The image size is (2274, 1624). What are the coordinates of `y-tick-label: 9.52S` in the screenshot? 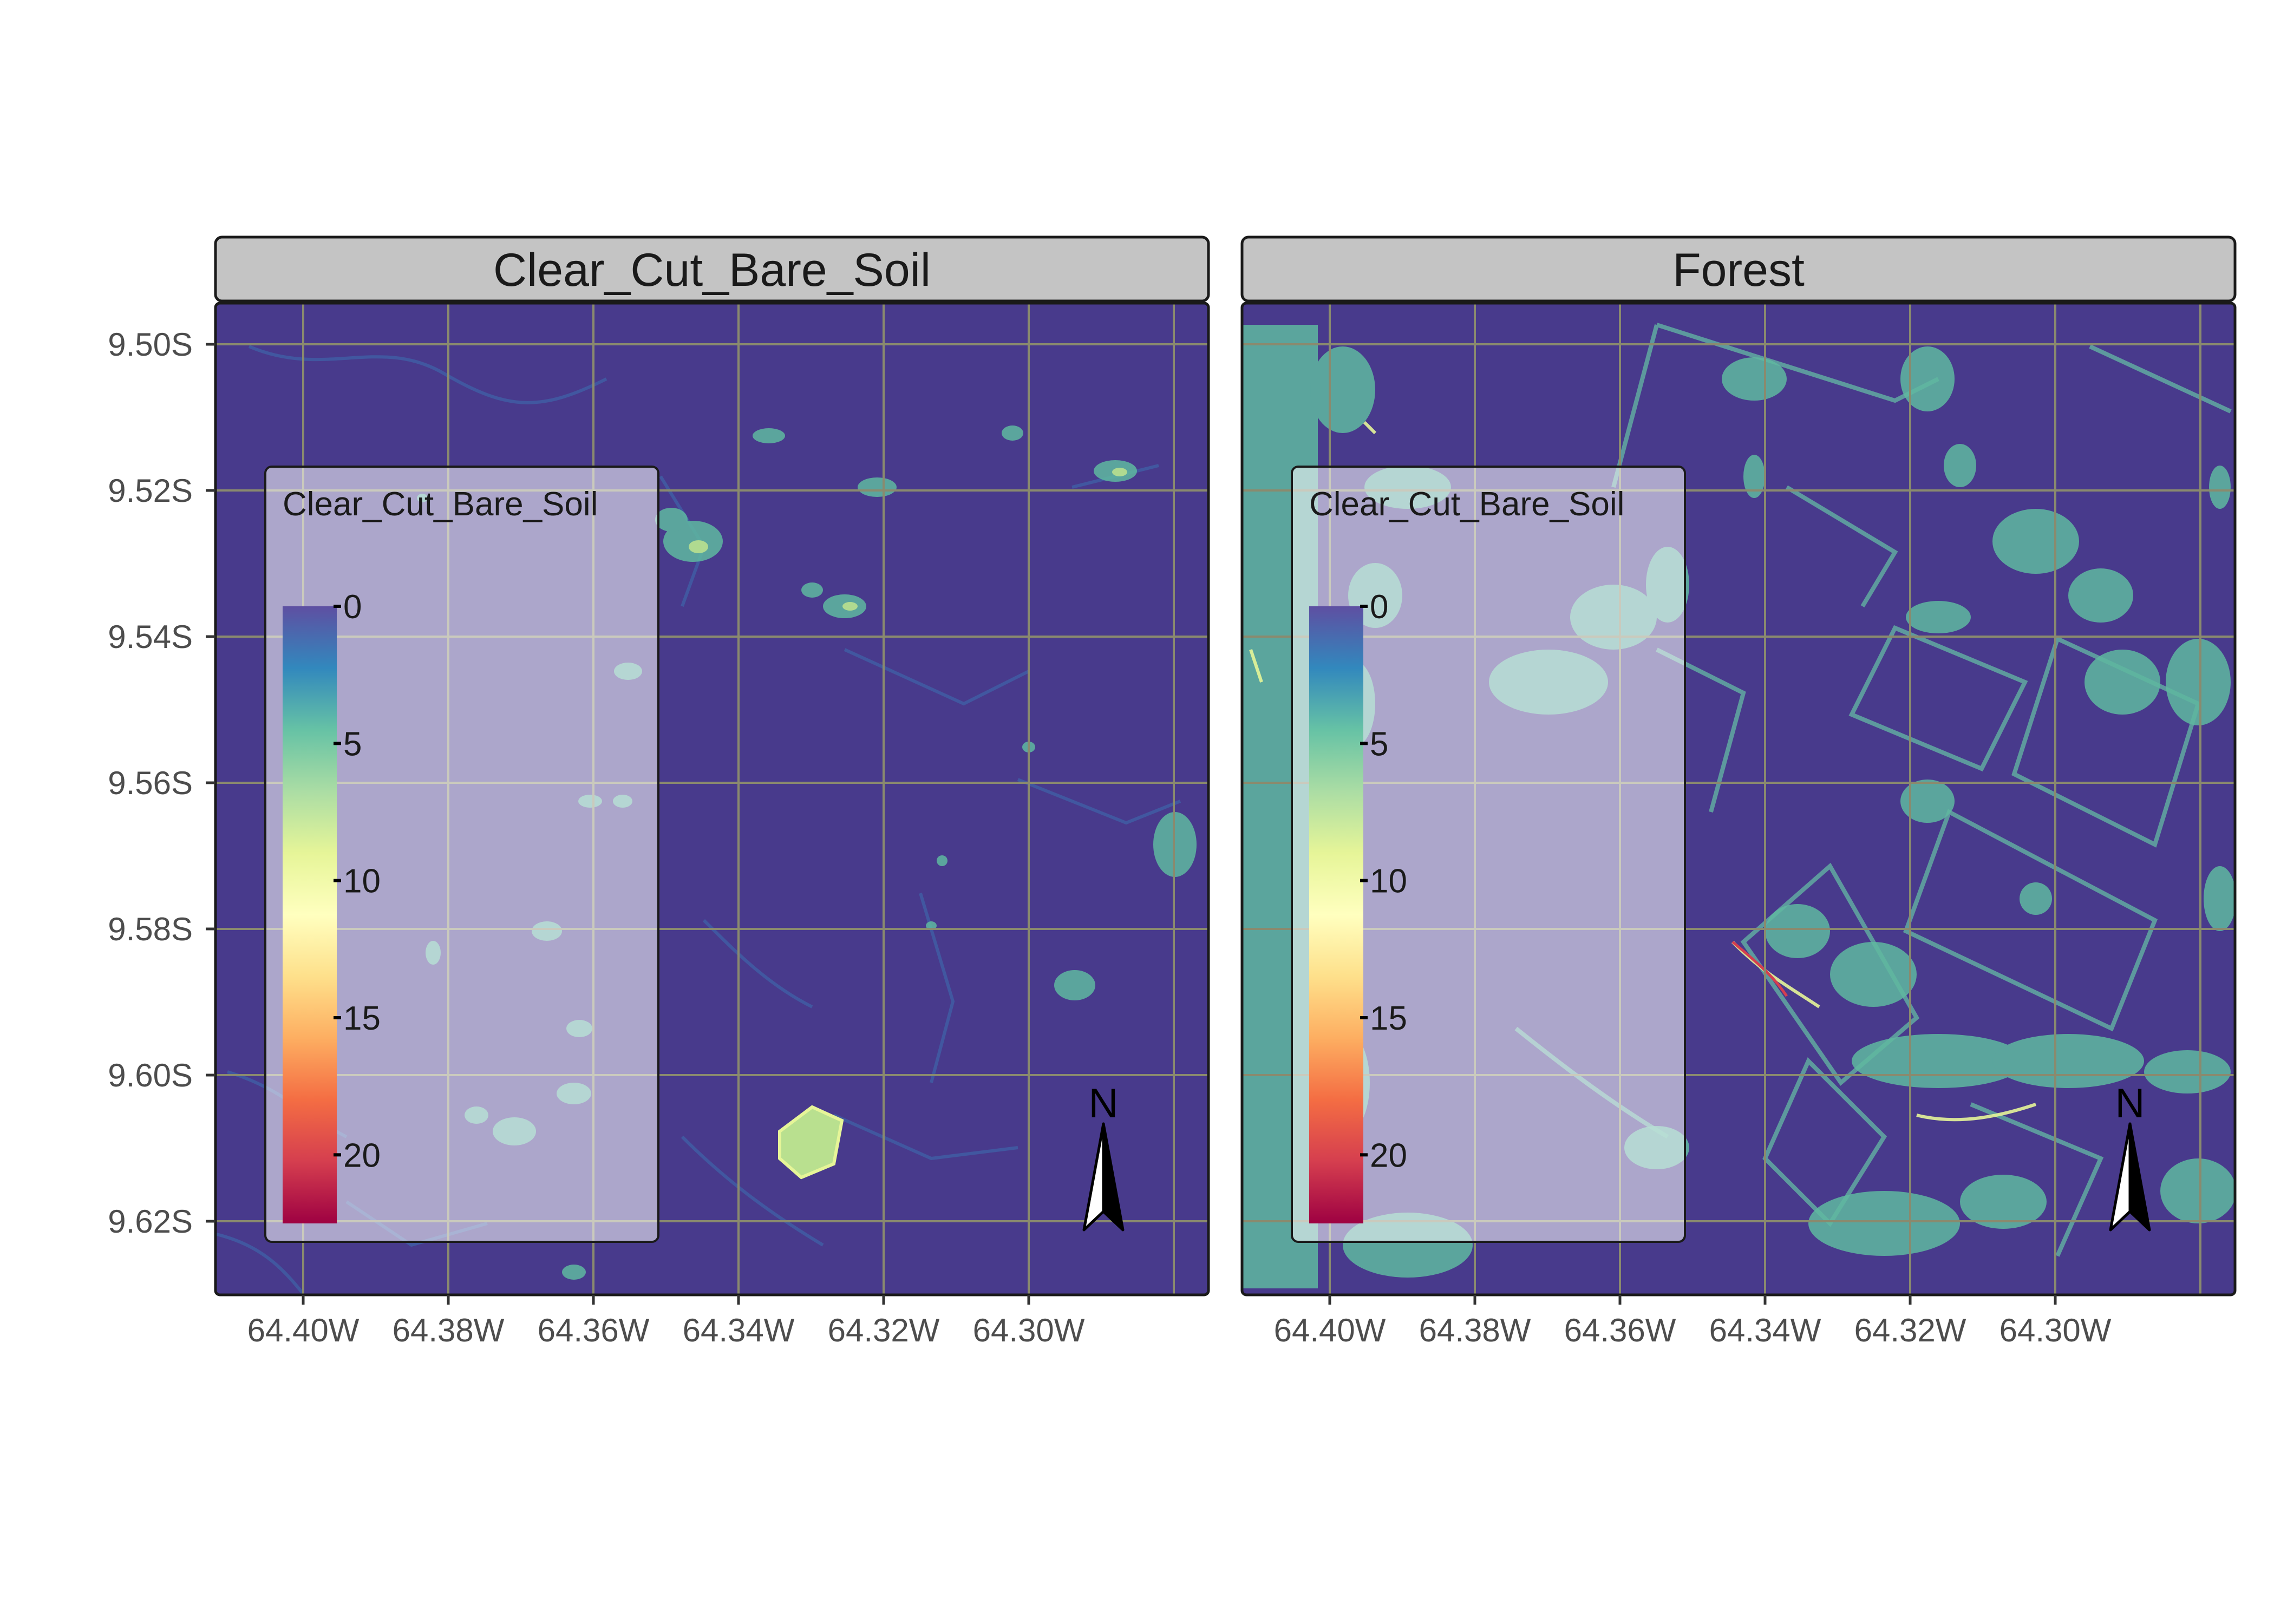 It's located at (150, 491).